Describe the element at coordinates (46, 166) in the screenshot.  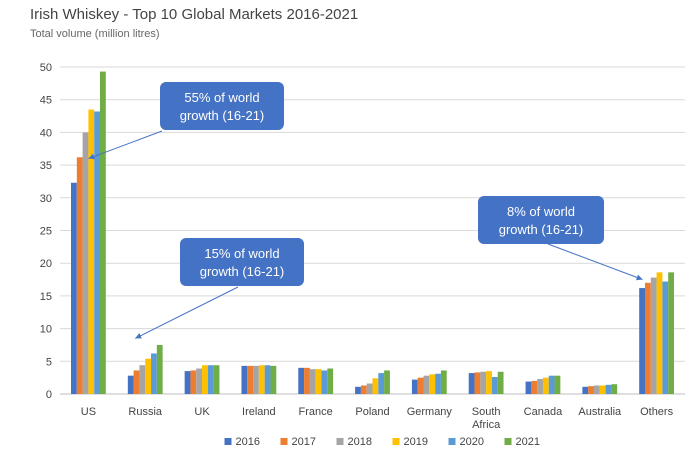
I see `y-tick-label: 35` at that location.